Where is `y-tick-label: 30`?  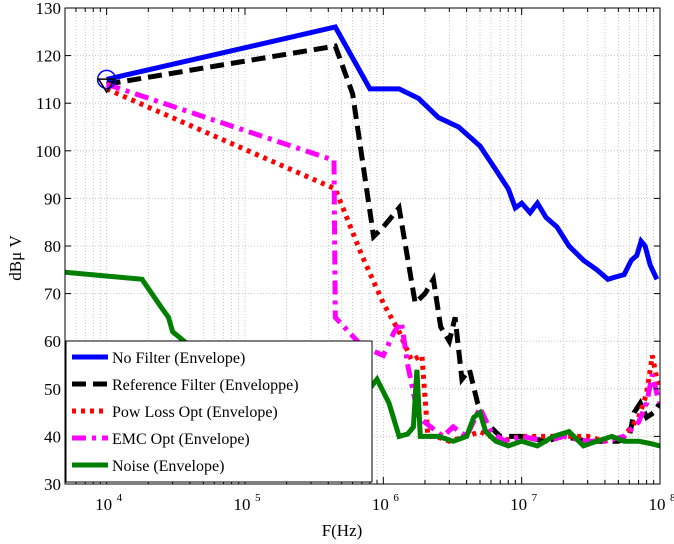 y-tick-label: 30 is located at coordinates (52, 484).